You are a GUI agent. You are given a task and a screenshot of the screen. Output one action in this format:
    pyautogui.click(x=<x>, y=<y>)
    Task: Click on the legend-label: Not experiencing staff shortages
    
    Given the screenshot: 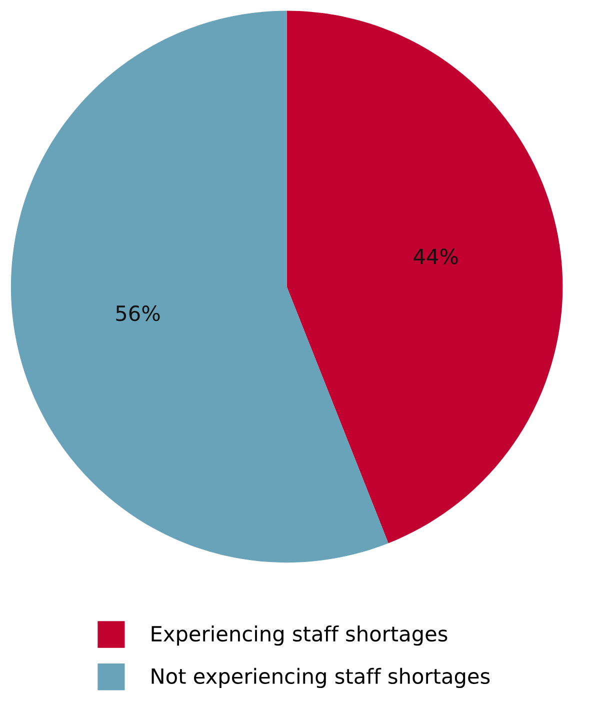 What is the action you would take?
    pyautogui.click(x=321, y=678)
    